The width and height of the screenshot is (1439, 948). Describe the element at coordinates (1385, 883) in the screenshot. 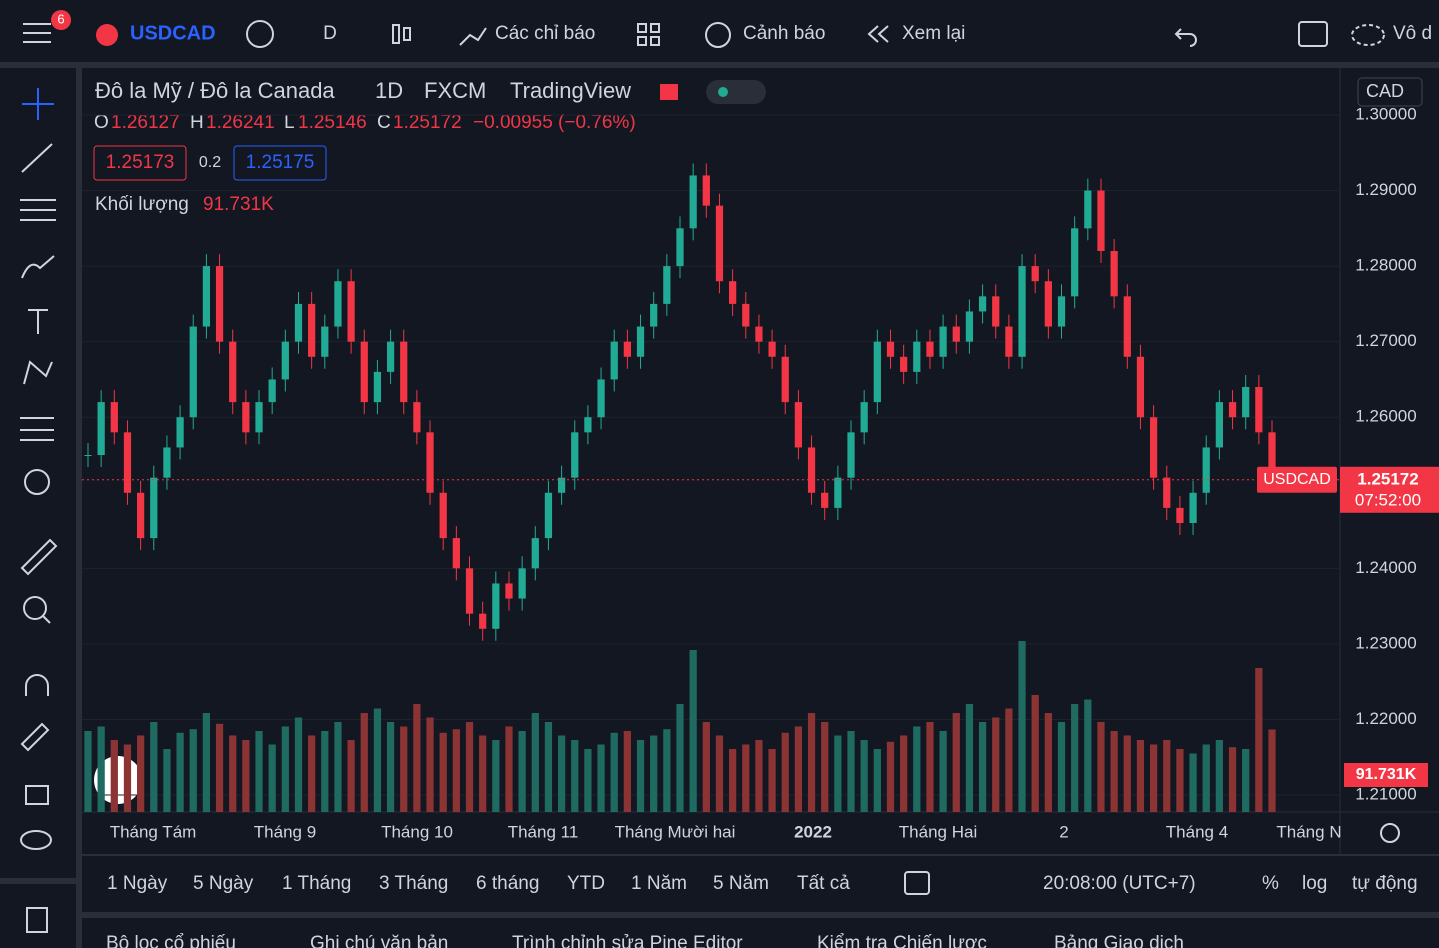

I see `auto: tự động` at that location.